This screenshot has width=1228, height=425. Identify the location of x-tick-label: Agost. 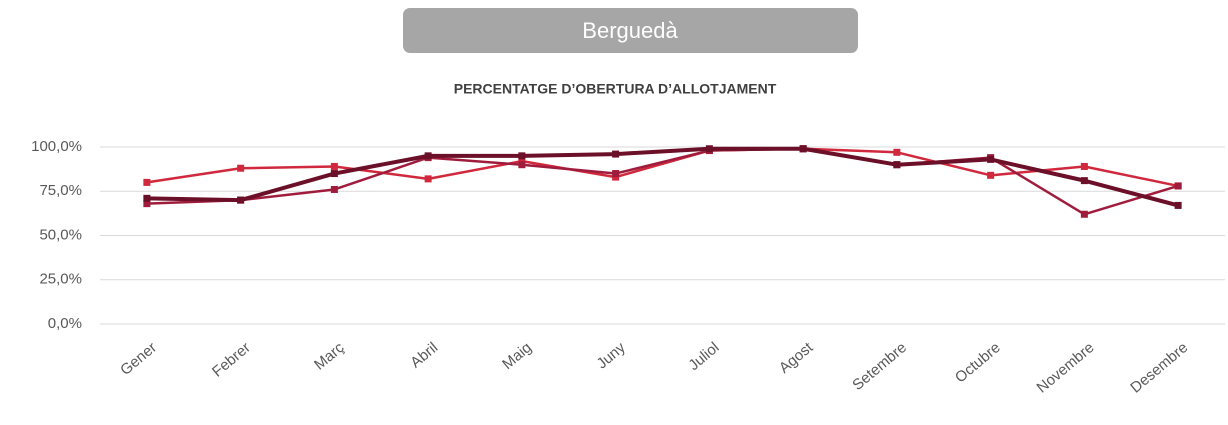
(796, 358).